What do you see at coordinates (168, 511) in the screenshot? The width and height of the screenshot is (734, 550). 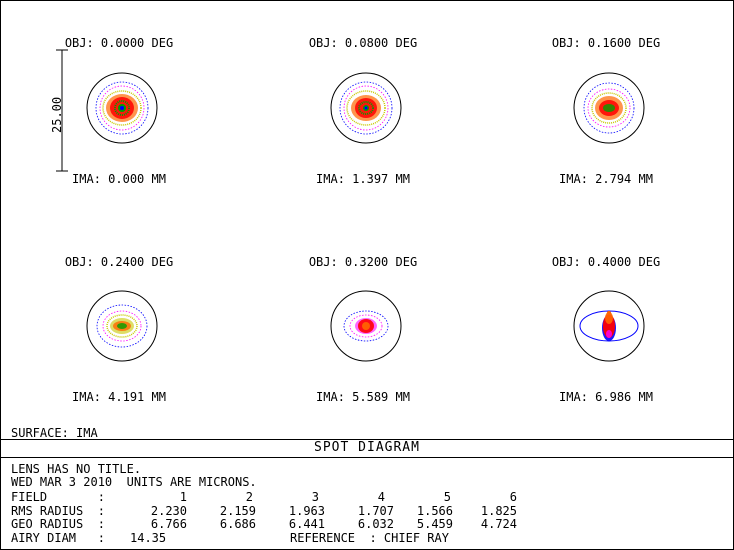 I see `rms-value: 2.230` at bounding box center [168, 511].